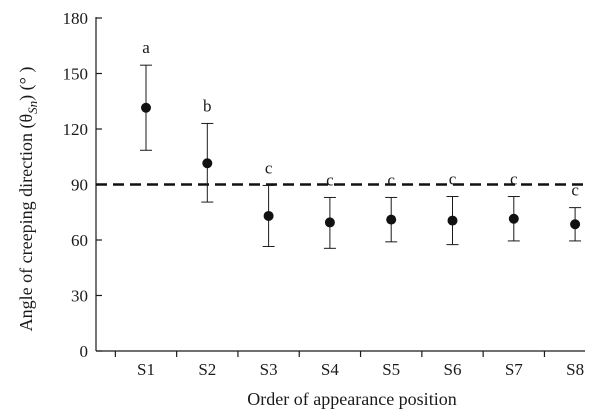 The width and height of the screenshot is (601, 416). I want to click on y-axis-title: Angle of creeping direction (θSn) (° ), so click(28, 199).